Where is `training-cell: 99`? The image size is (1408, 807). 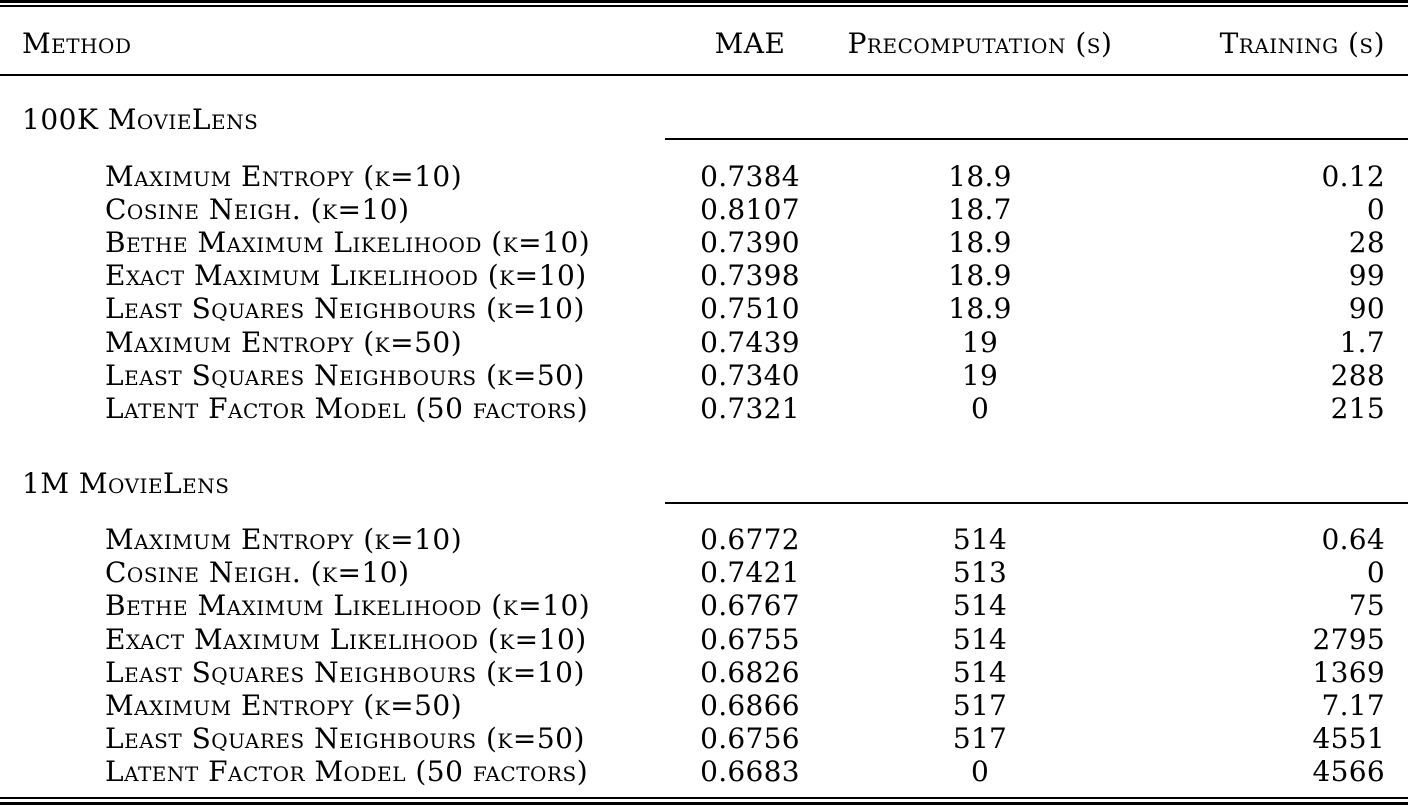 training-cell: 99 is located at coordinates (1366, 276).